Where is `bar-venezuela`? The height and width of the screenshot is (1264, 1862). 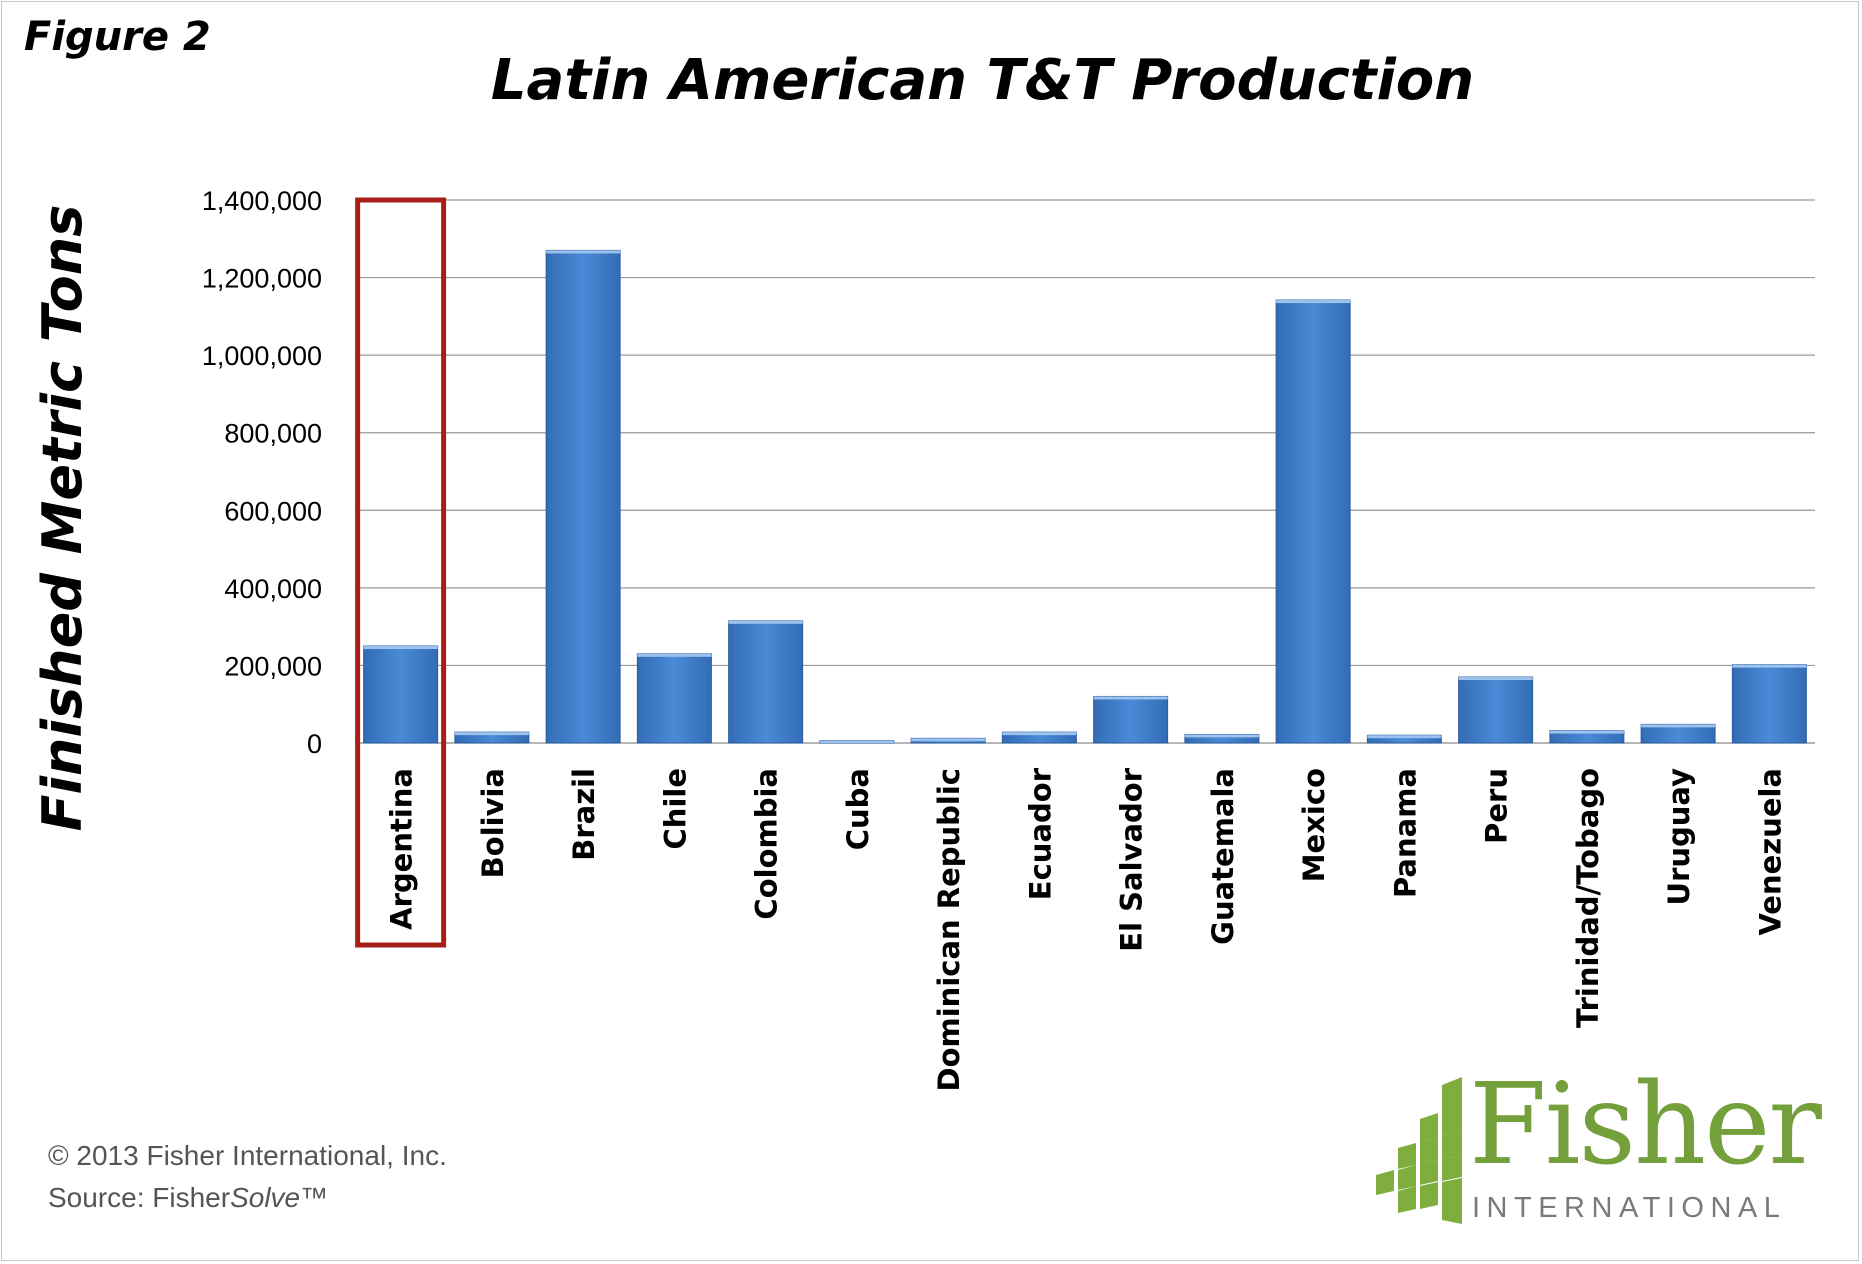 bar-venezuela is located at coordinates (1769, 704).